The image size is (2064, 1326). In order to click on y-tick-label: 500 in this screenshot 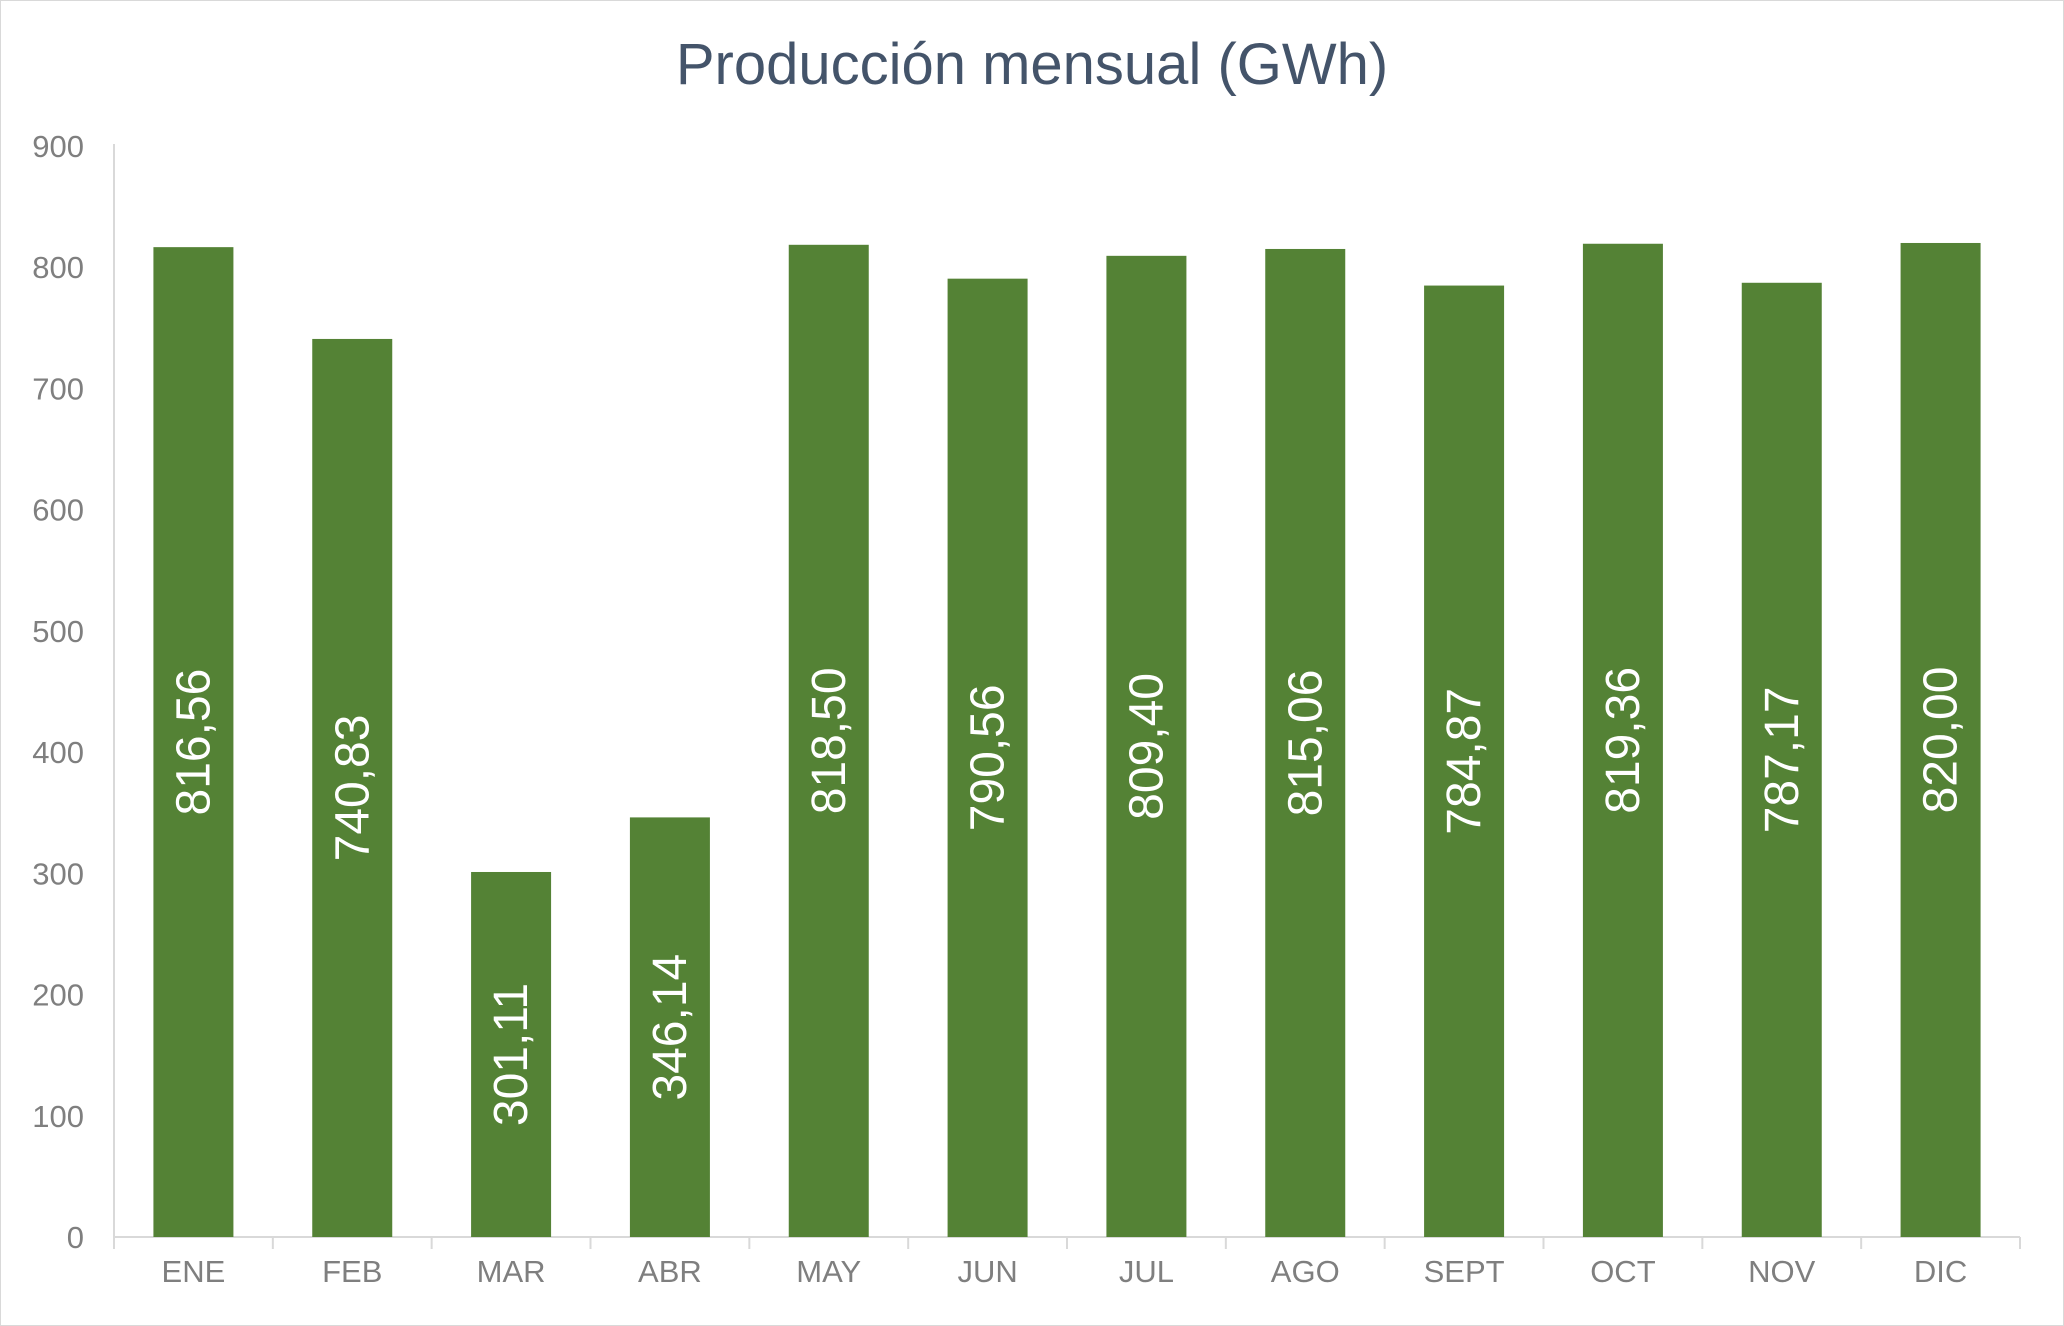, I will do `click(58, 631)`.